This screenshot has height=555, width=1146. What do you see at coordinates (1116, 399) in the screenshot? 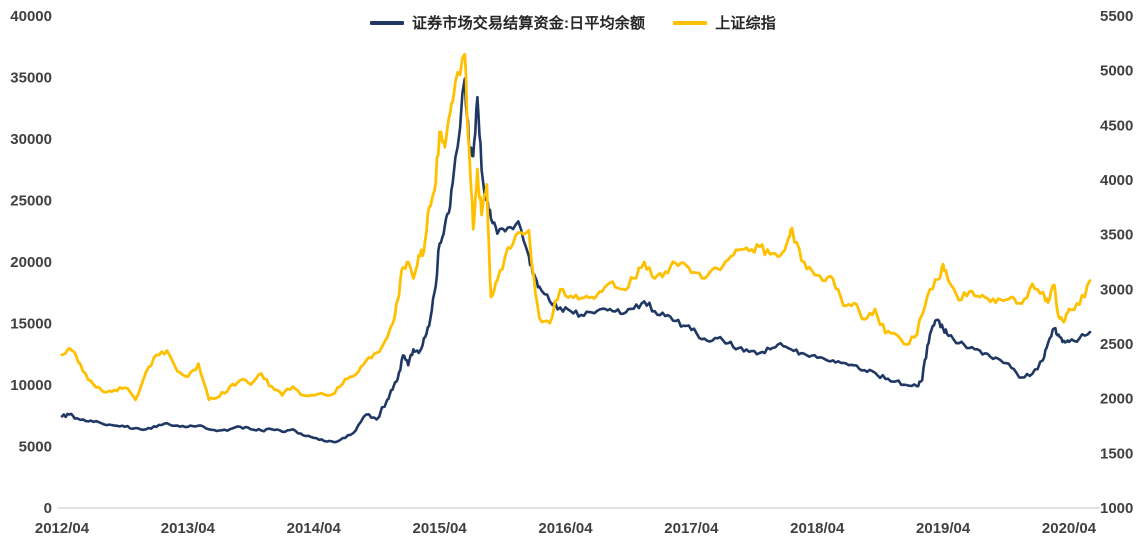
I see `right-axis-tick-label: 2000` at bounding box center [1116, 399].